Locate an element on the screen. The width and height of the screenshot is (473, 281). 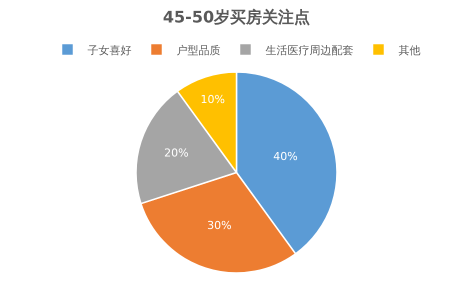
legend-label: 户型品质 is located at coordinates (198, 50).